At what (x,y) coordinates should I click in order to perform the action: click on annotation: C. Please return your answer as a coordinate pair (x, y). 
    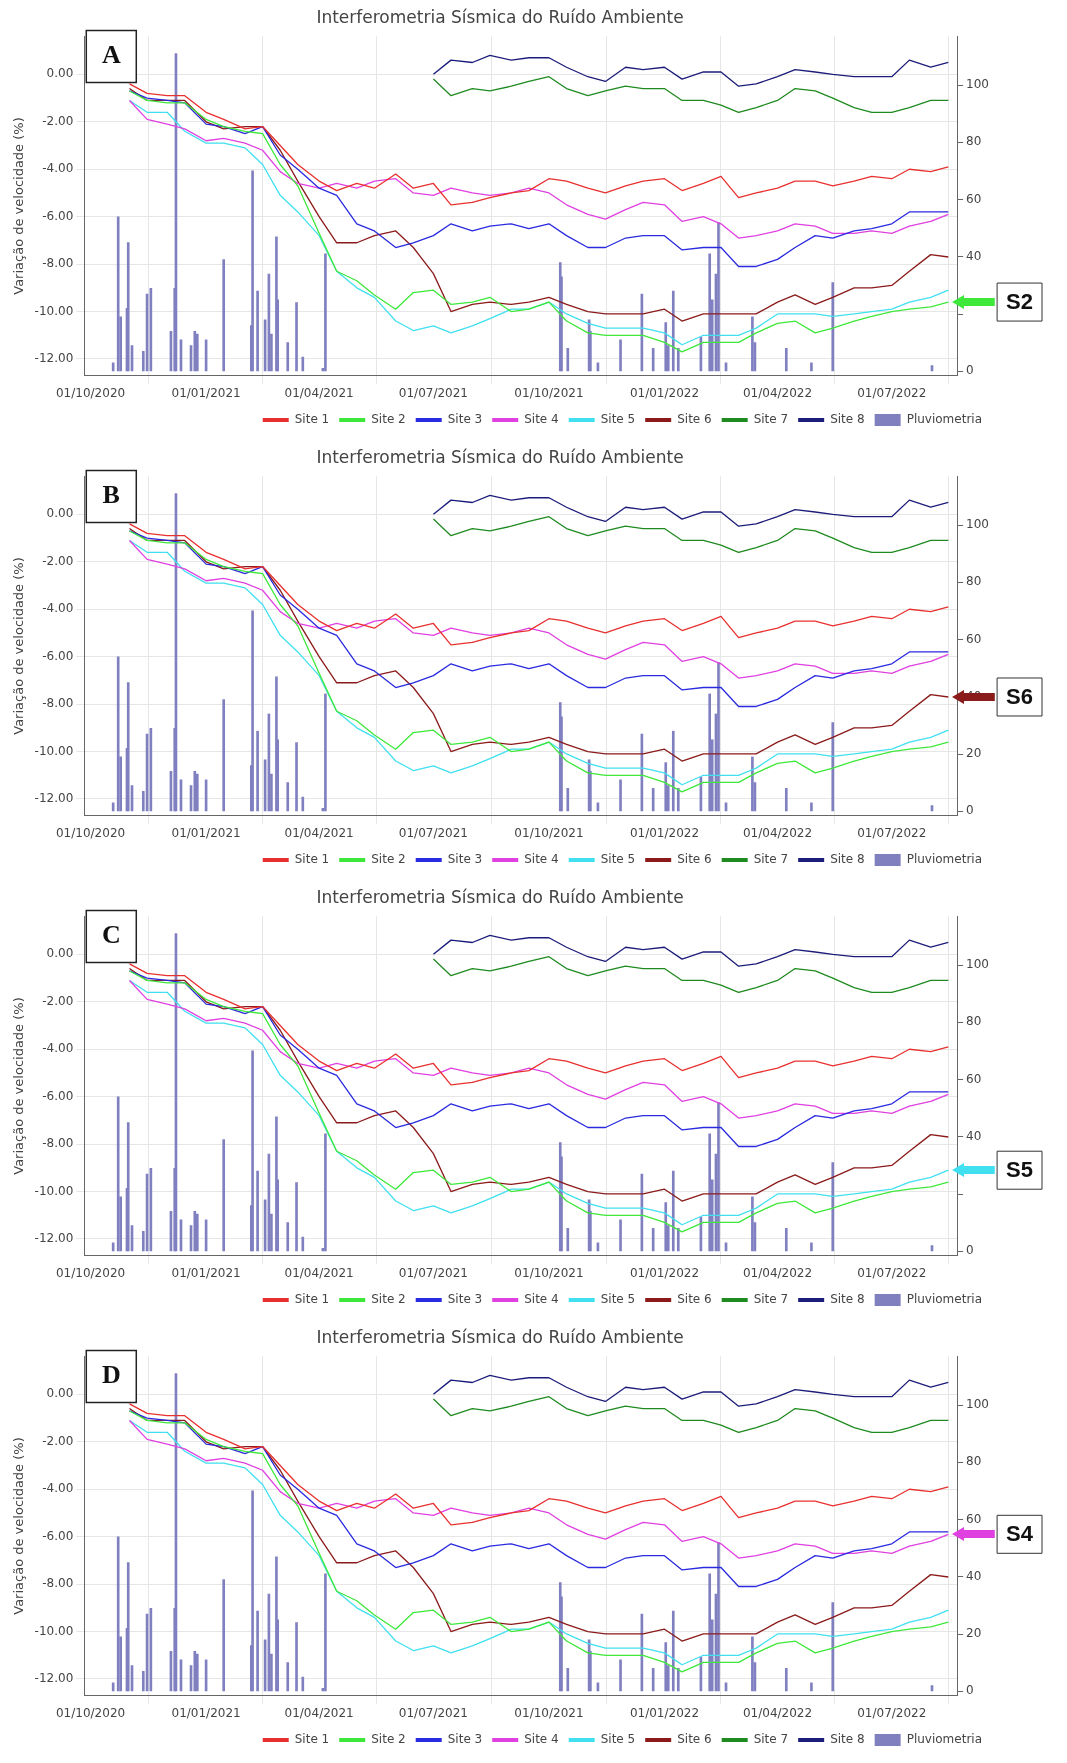
    Looking at the image, I should click on (111, 935).